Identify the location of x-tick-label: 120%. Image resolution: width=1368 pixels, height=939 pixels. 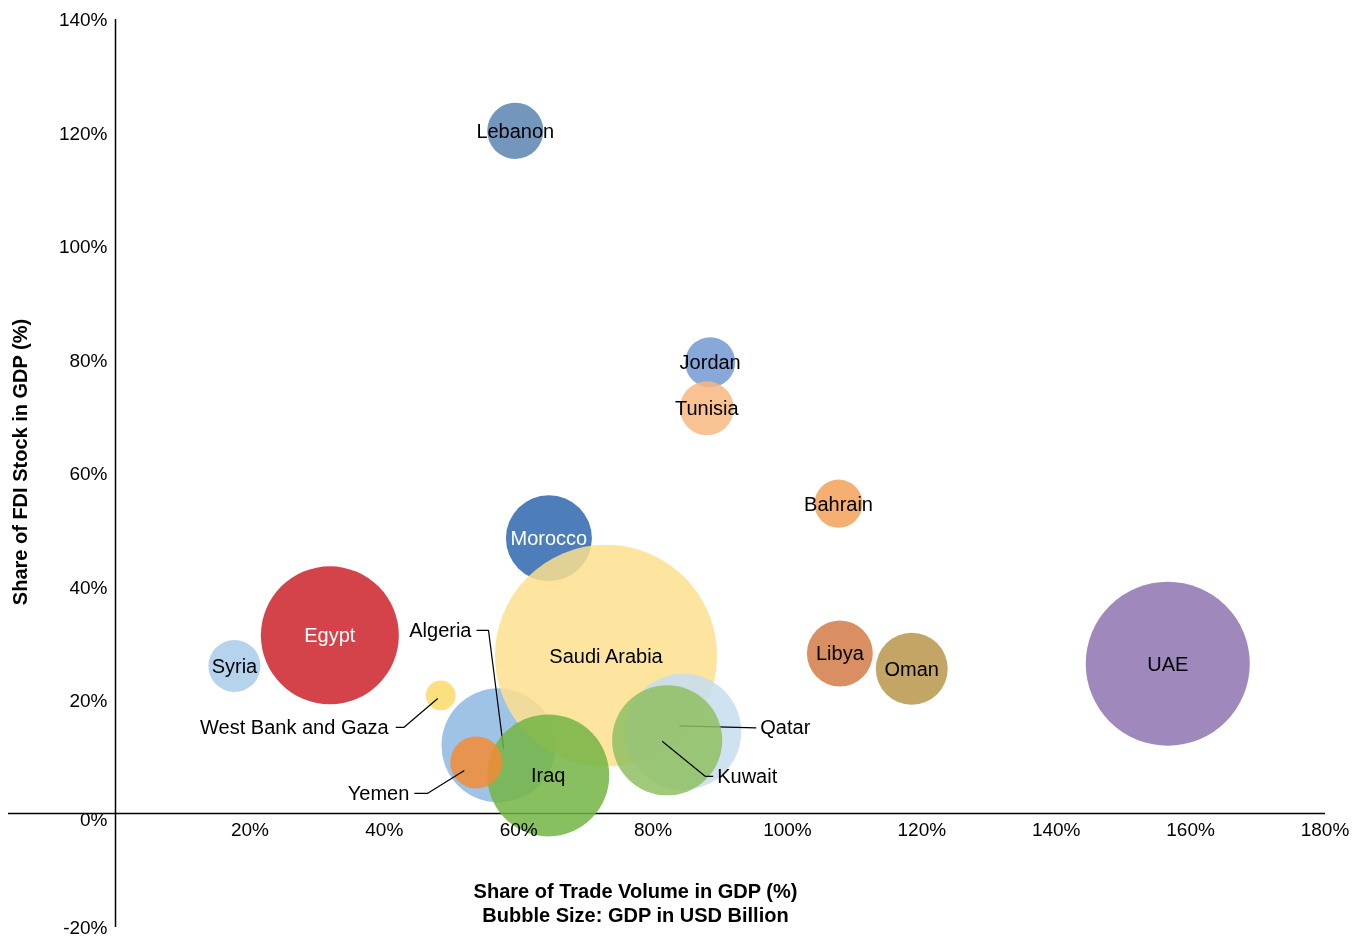
(922, 829).